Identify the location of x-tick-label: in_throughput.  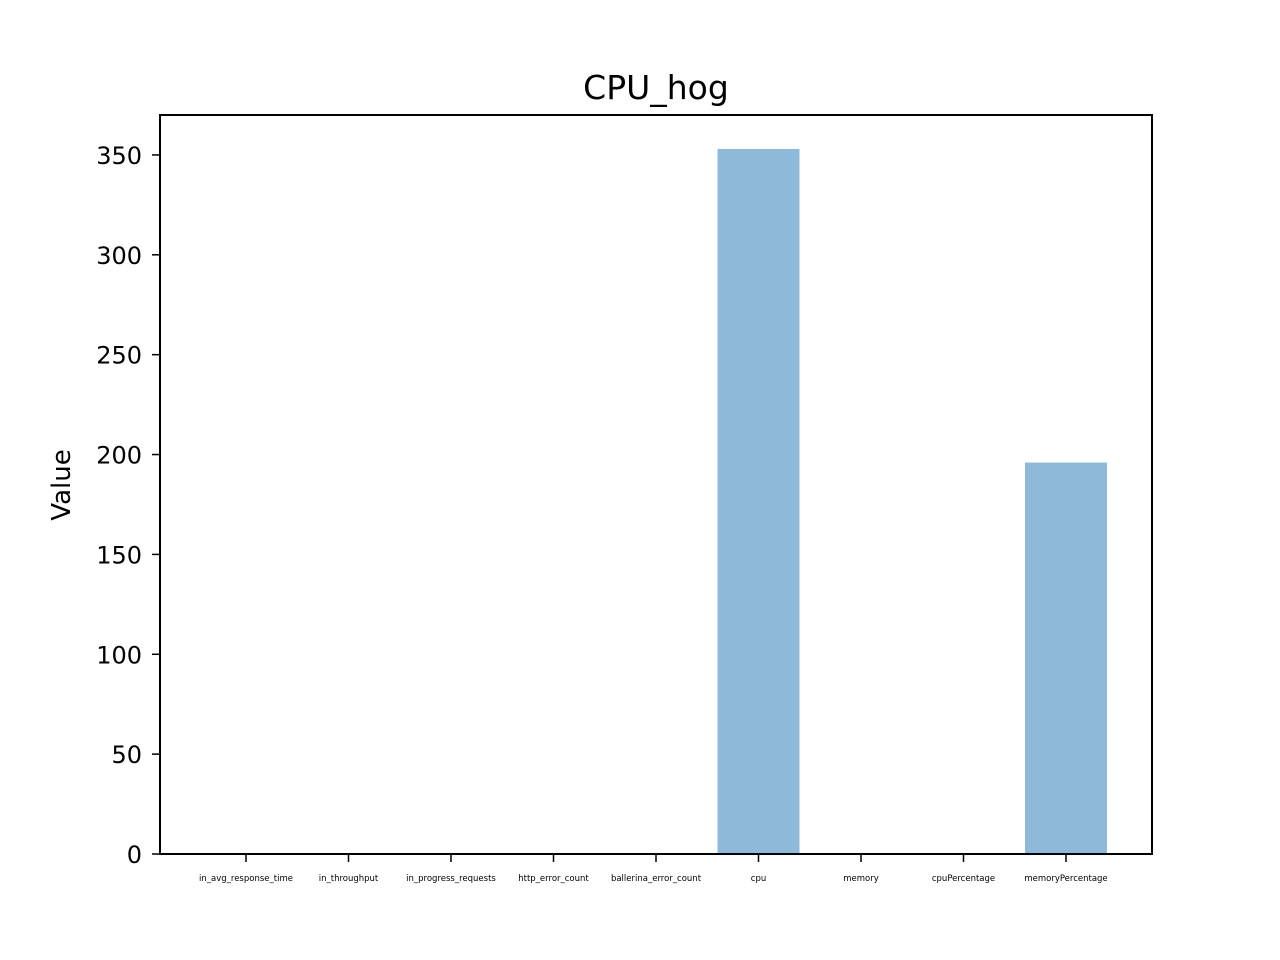
(349, 879).